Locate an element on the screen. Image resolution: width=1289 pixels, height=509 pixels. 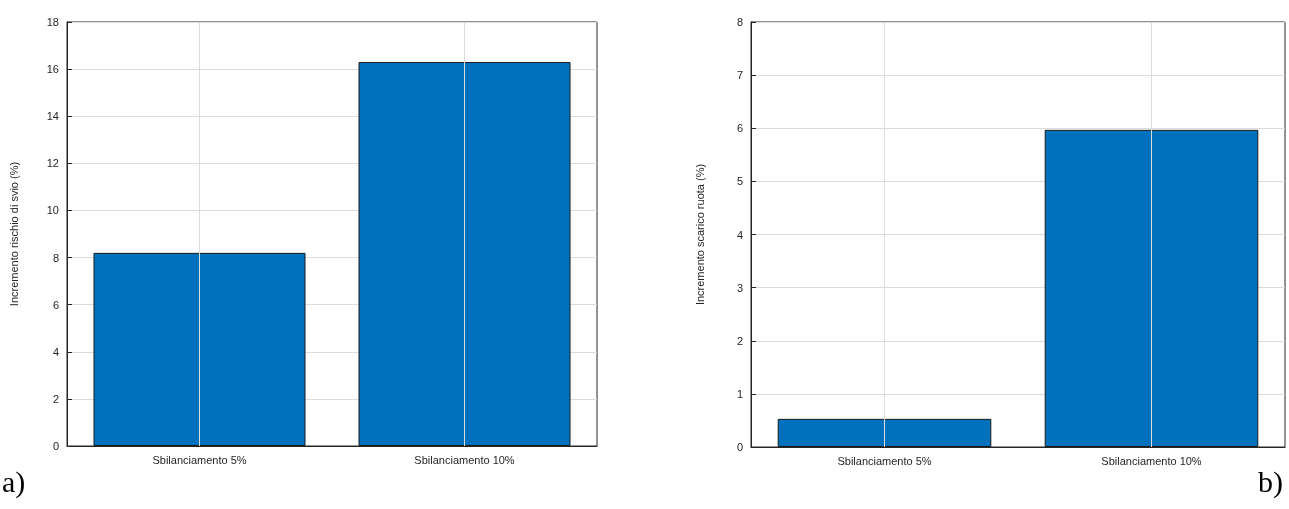
y-axis-title: Incremento rischio di svio (%) is located at coordinates (13, 234).